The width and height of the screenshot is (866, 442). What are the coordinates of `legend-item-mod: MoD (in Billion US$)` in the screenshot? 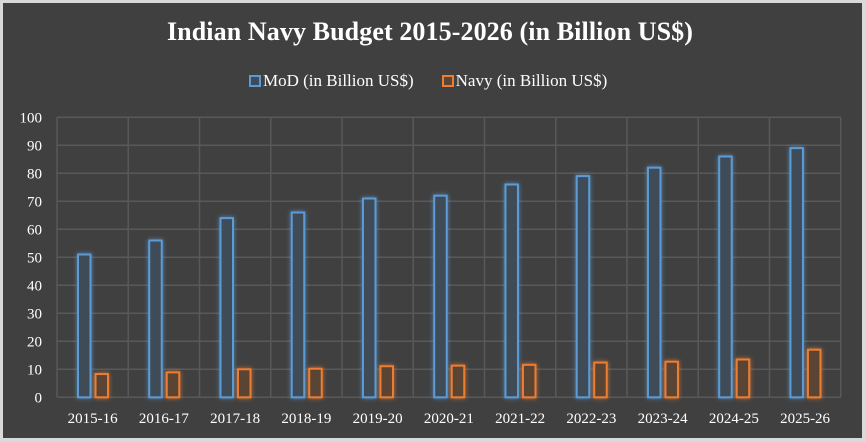 It's located at (331, 81).